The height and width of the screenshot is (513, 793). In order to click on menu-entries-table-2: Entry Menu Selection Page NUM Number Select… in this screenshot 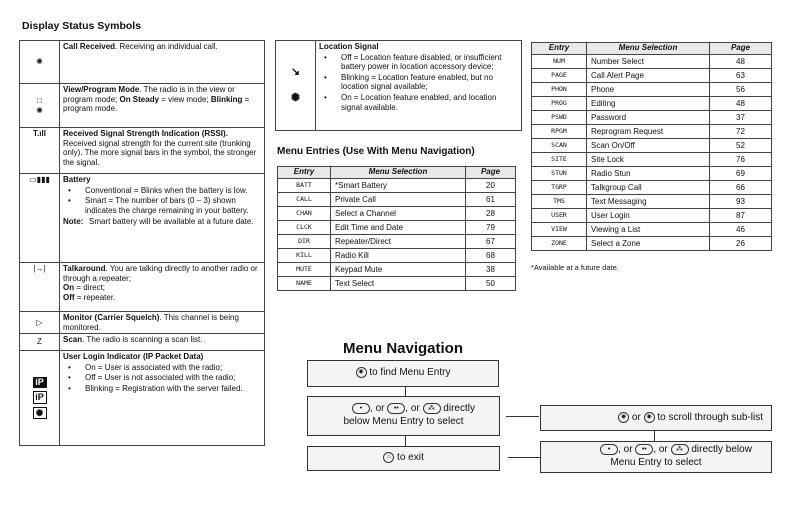, I will do `click(651, 146)`.